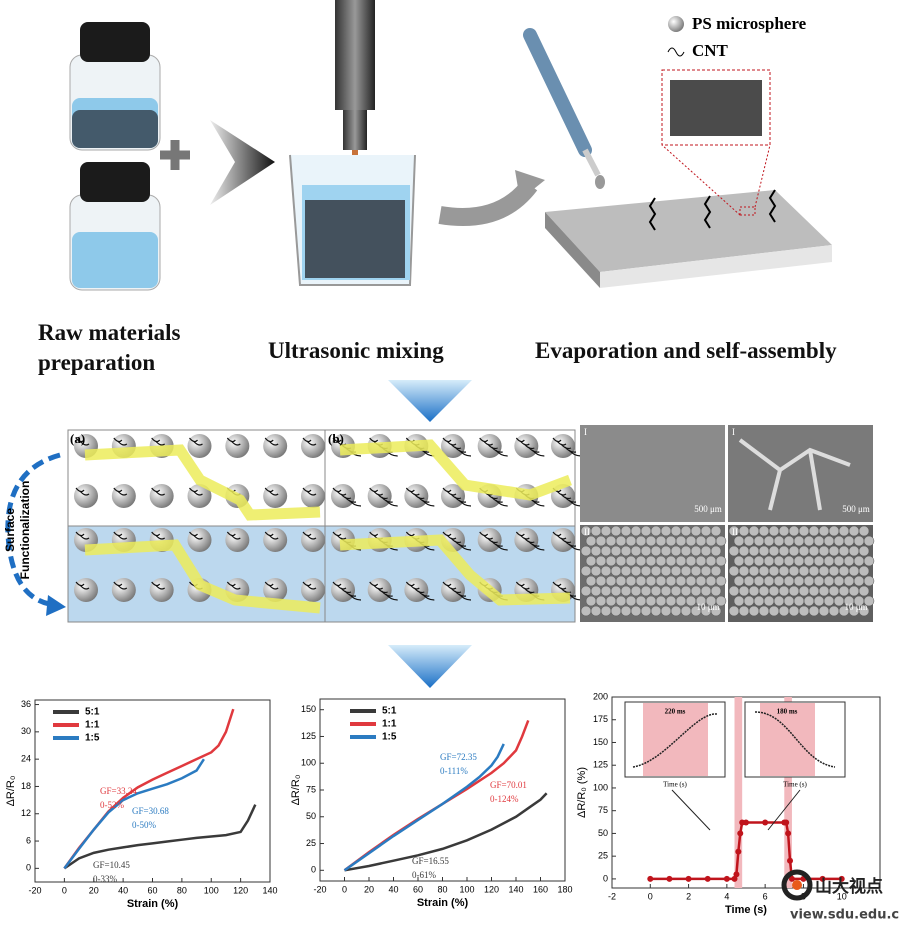 This screenshot has height=925, width=900. Describe the element at coordinates (115, 226) in the screenshot. I see `vial` at that location.